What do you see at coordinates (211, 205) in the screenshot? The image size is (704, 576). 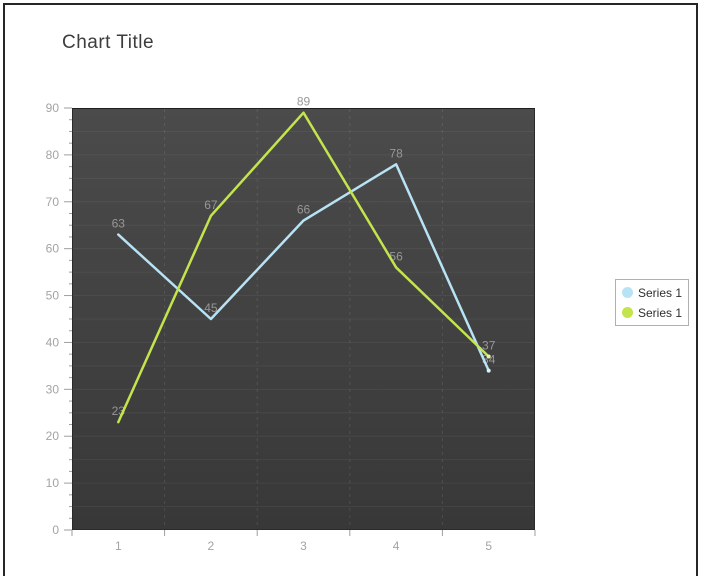 I see `data-label: 67` at bounding box center [211, 205].